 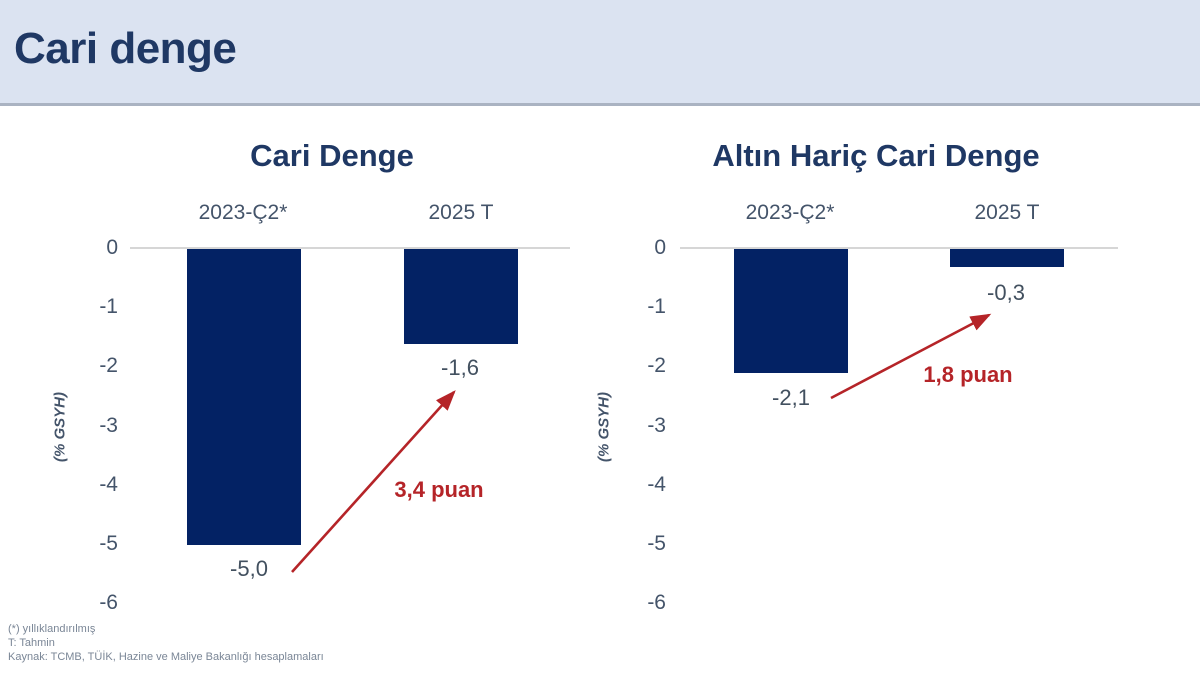 I want to click on bar-value-label: -5,0, so click(x=249, y=568).